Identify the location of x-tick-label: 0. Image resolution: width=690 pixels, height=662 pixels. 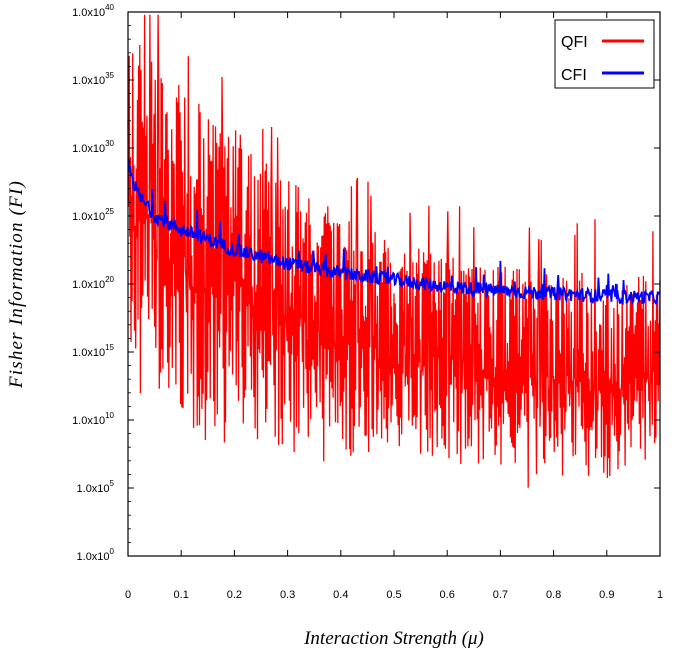
(128, 595).